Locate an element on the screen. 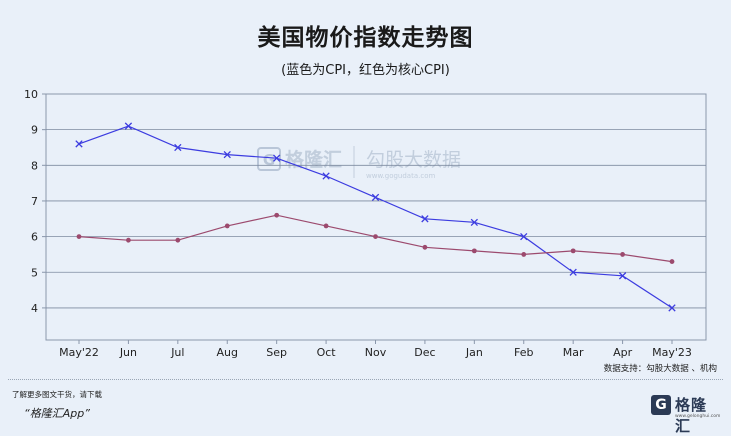  x-tick-label: Apr is located at coordinates (623, 352).